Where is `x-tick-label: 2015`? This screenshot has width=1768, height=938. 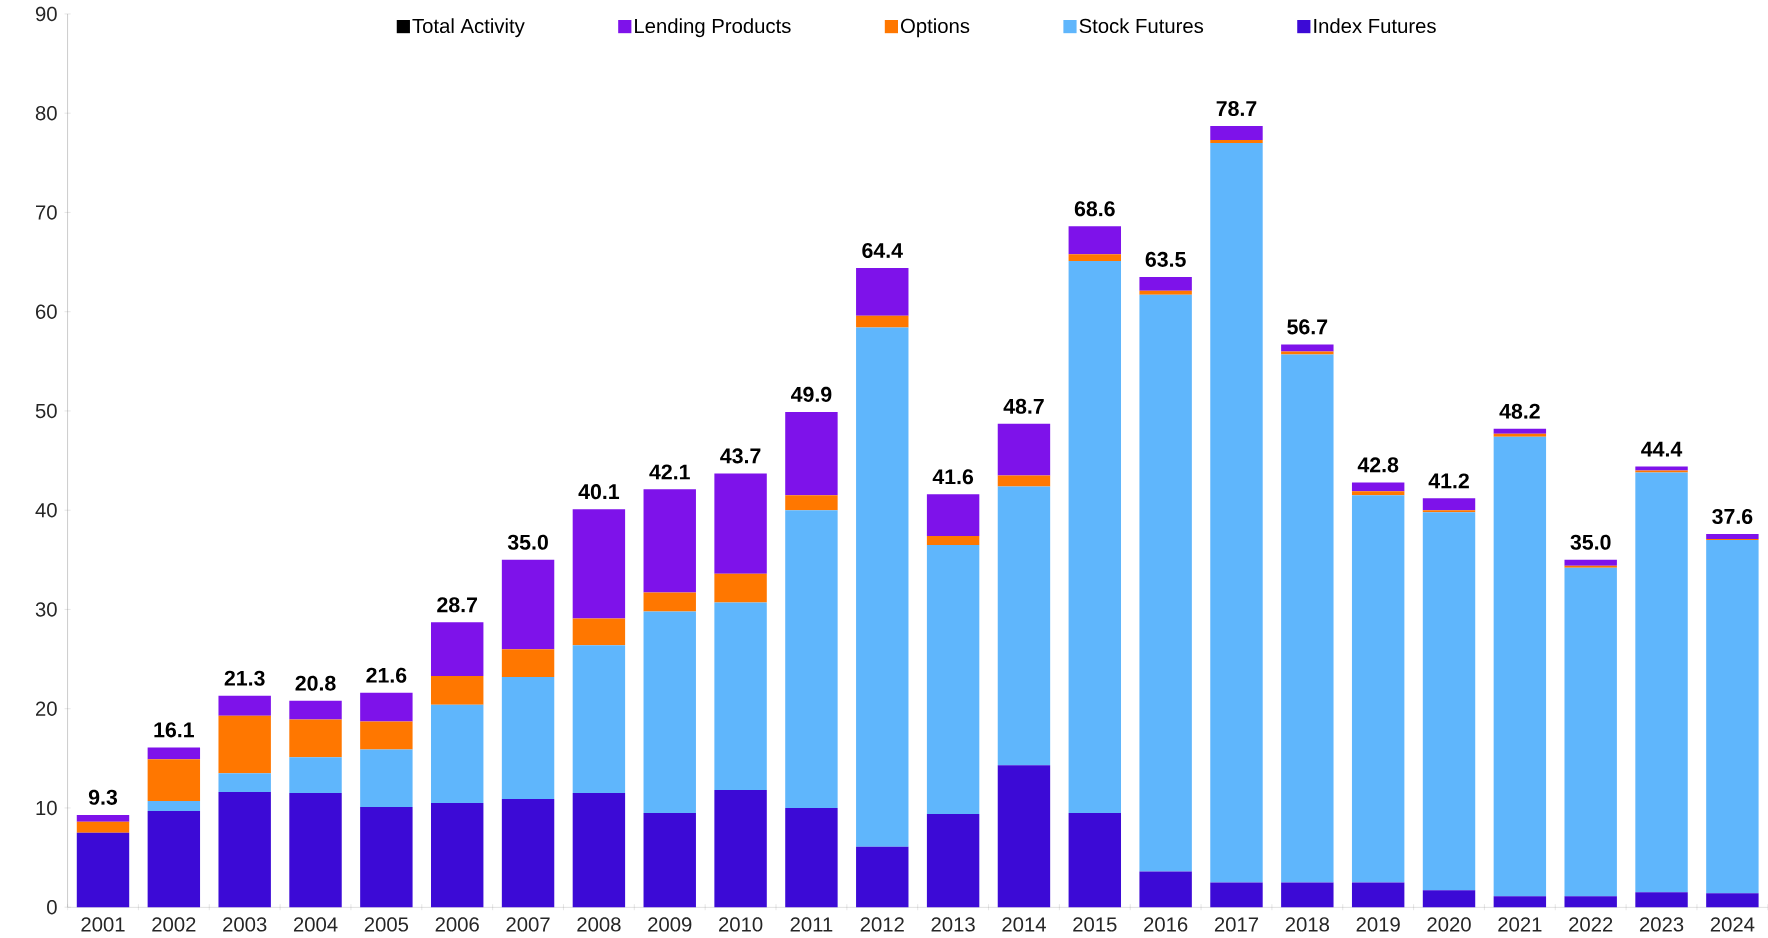
x-tick-label: 2015 is located at coordinates (1095, 924).